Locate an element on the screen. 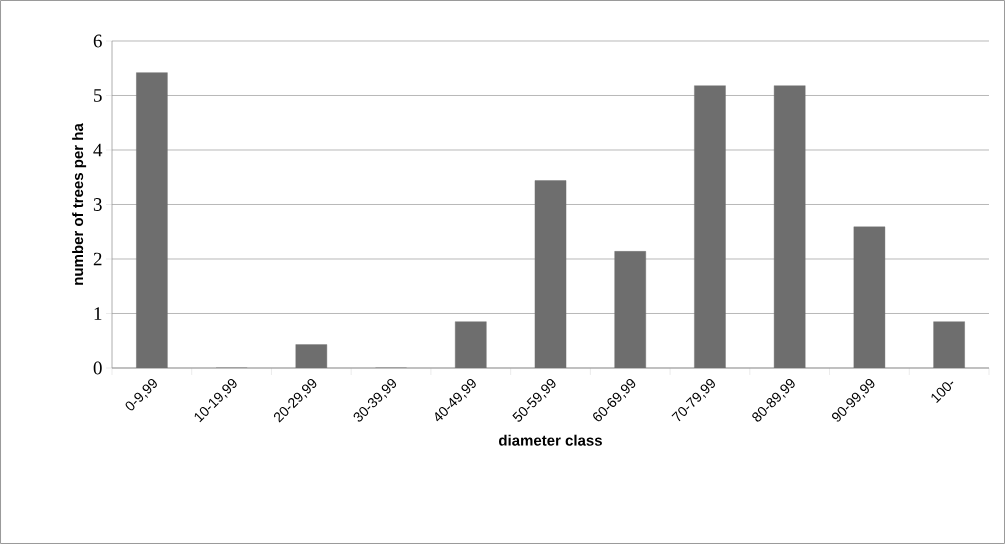 This screenshot has width=1005, height=544. y-tick-label: 4 is located at coordinates (98, 150).